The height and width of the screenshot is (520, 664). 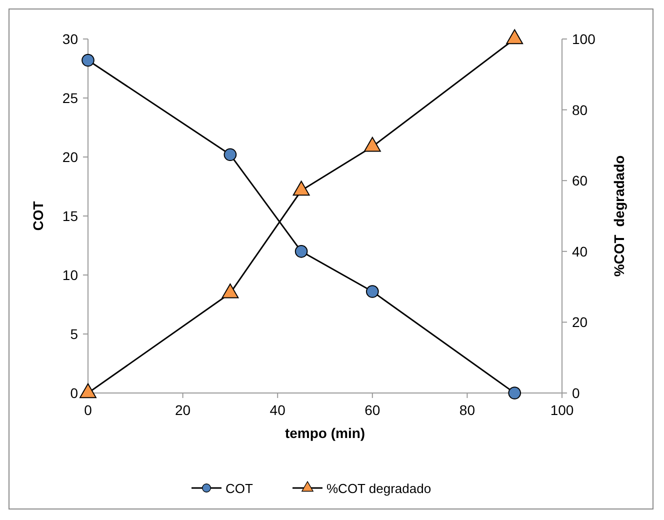 I want to click on legend-label: %COT degradado, so click(x=379, y=488).